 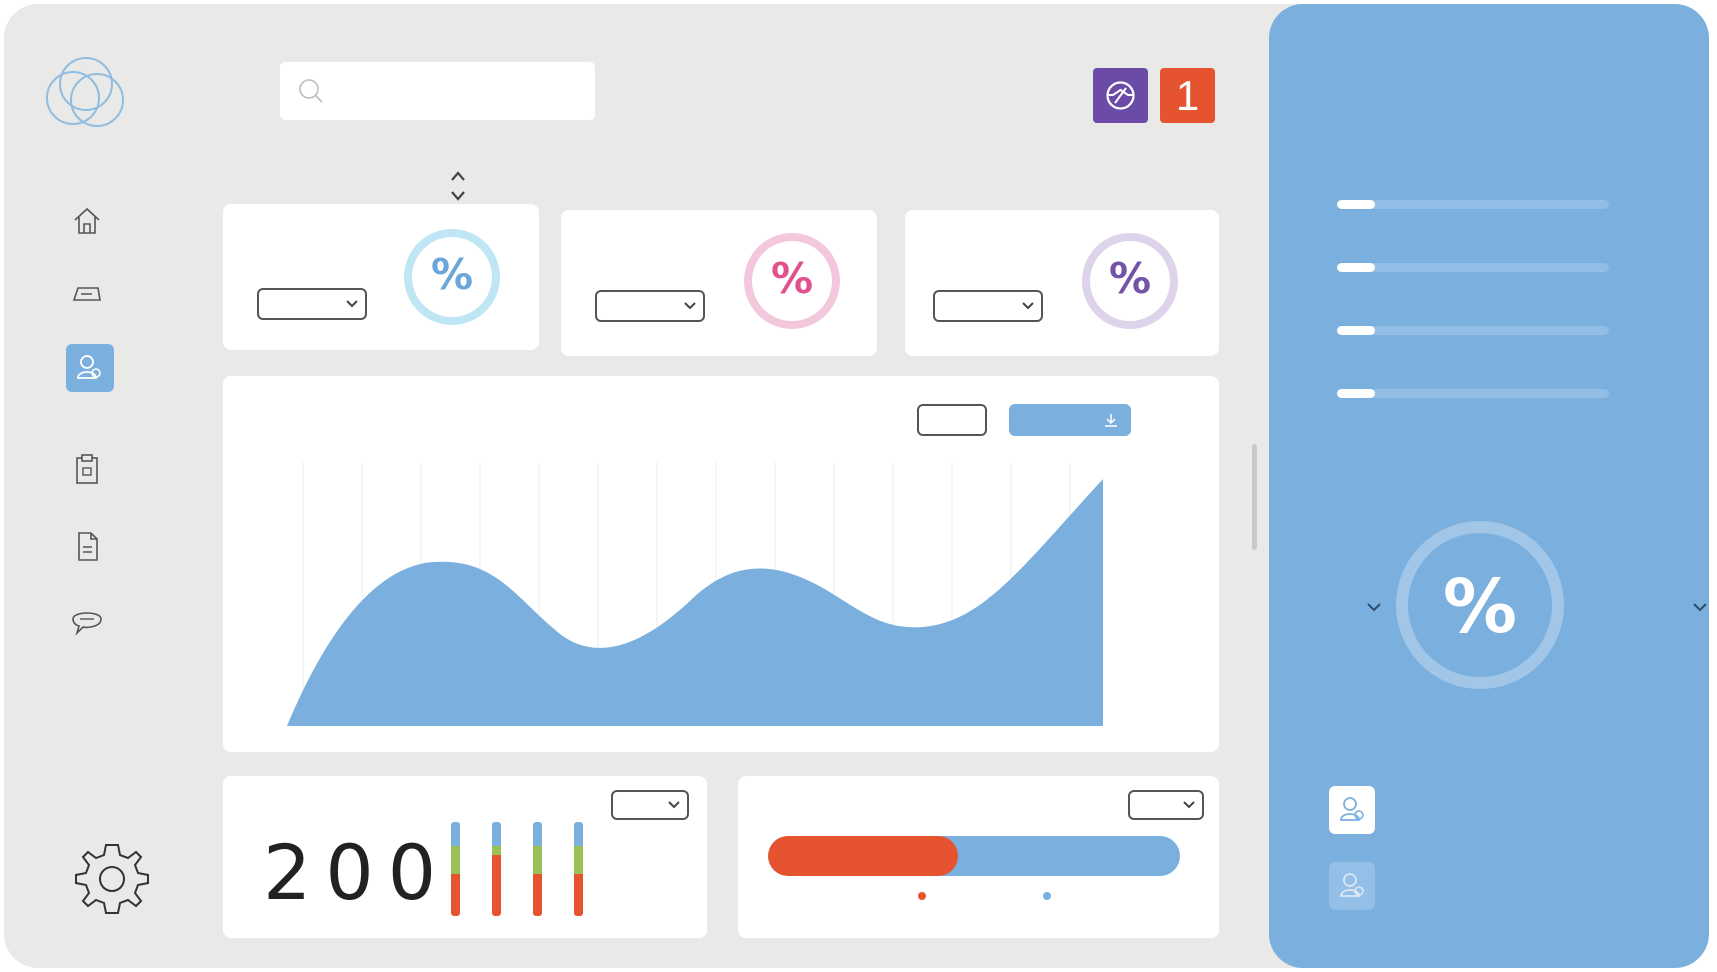 I want to click on counter-value: 200, so click(x=357, y=872).